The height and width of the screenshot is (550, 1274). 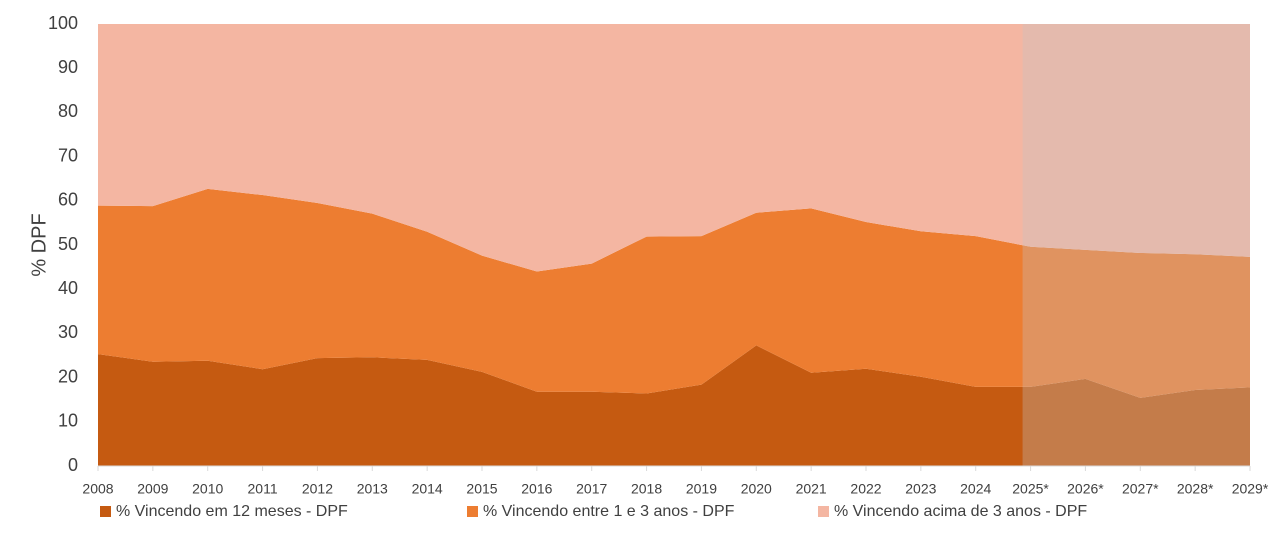 What do you see at coordinates (152, 489) in the screenshot?
I see `x-tick-label: 2009` at bounding box center [152, 489].